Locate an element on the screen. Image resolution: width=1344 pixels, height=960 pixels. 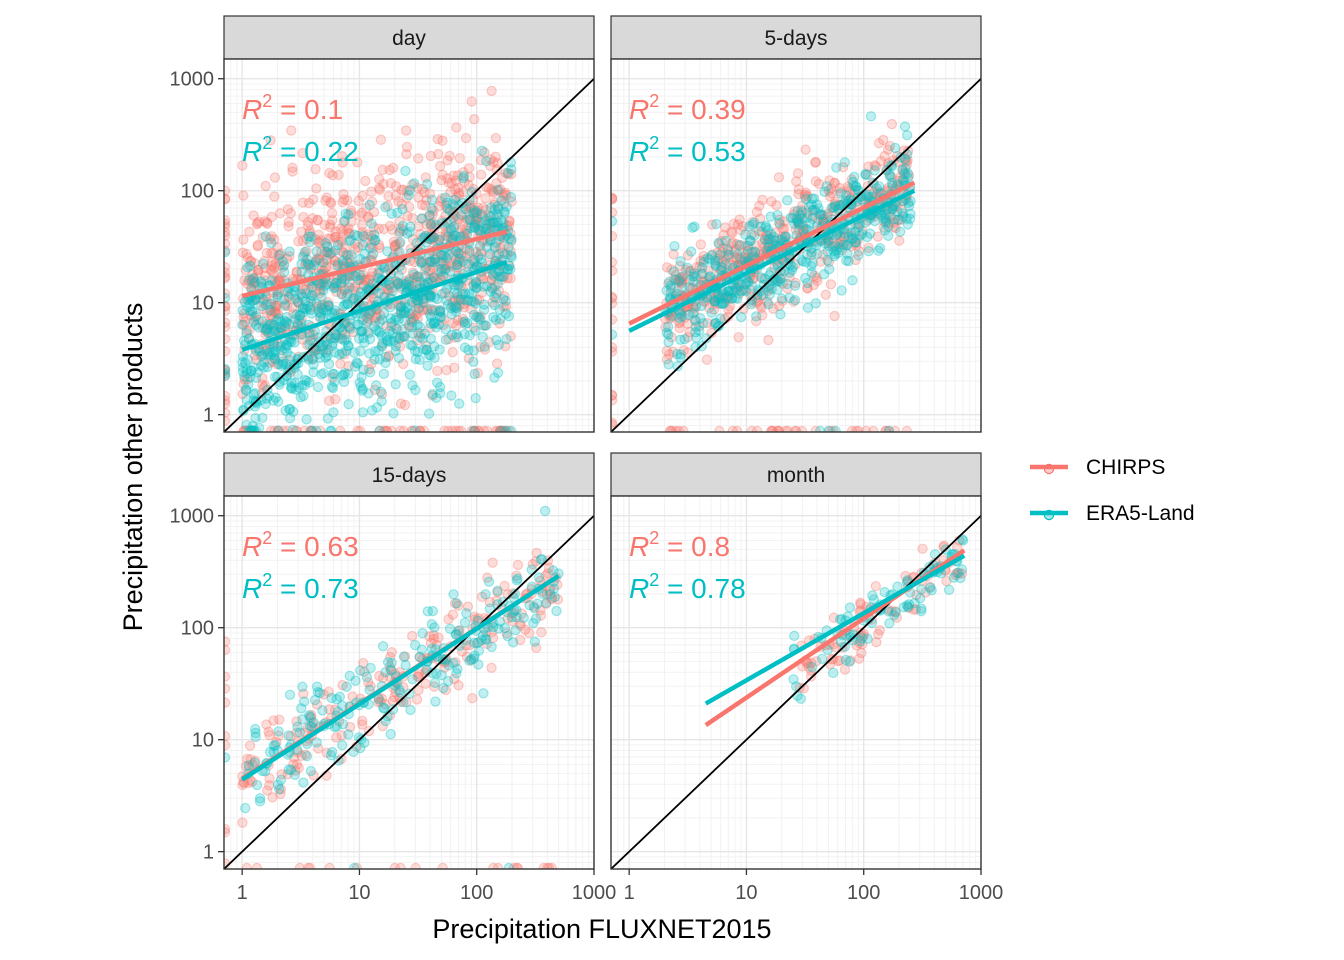
x-tick-label: 10 is located at coordinates (359, 893).